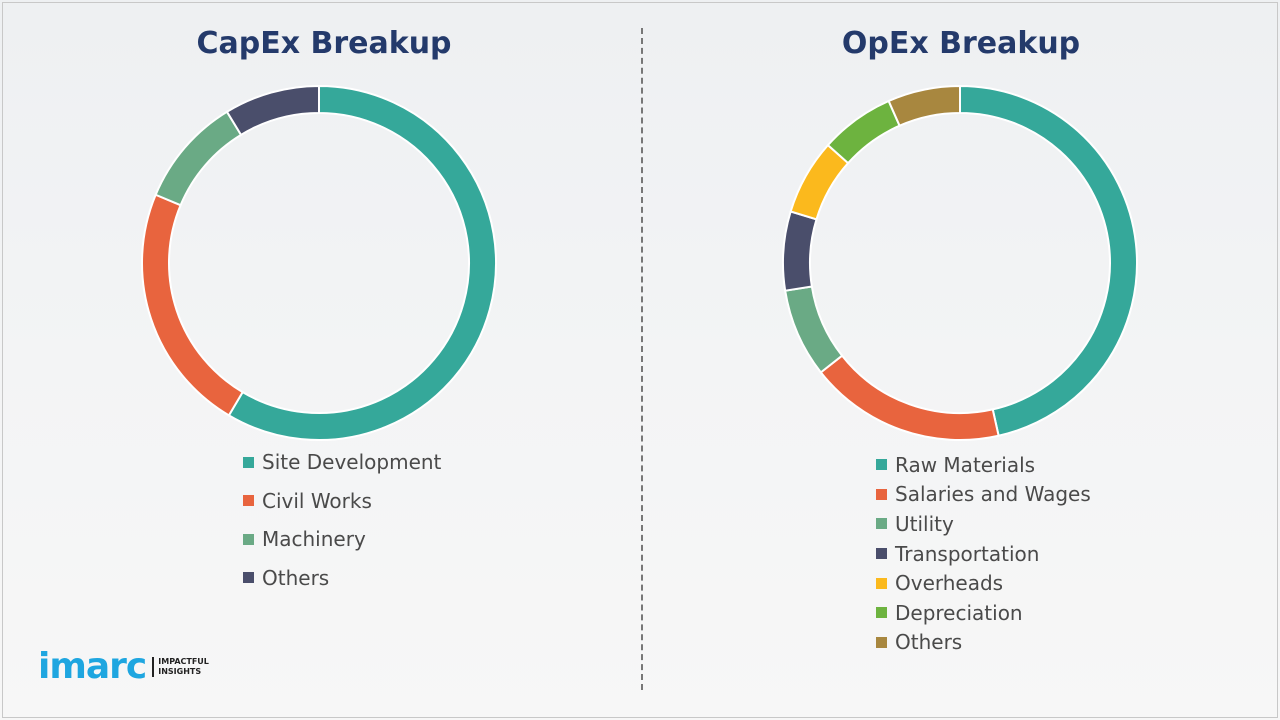 Image resolution: width=1280 pixels, height=720 pixels. I want to click on legend-item: Raw Materials, so click(983, 465).